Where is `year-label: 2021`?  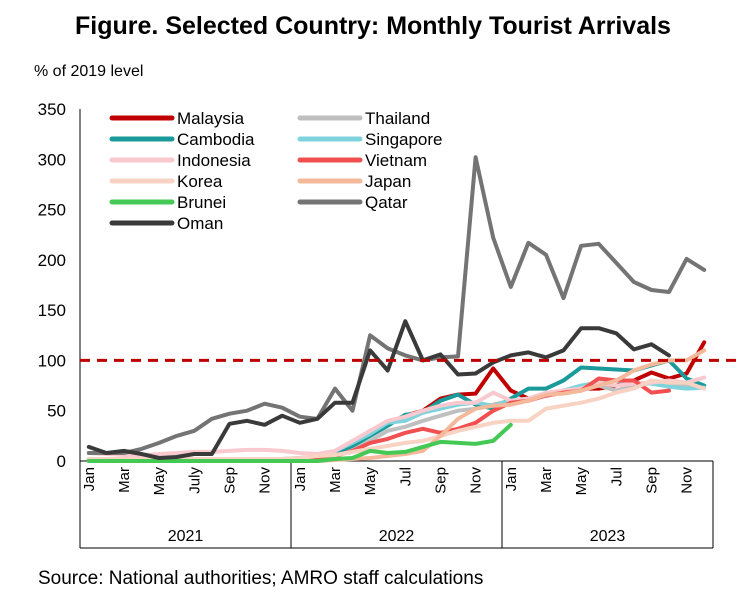 year-label: 2021 is located at coordinates (186, 536).